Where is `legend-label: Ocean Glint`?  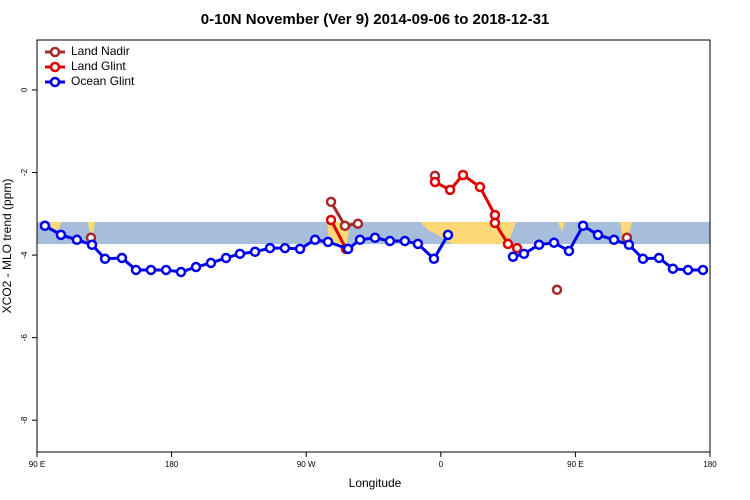 legend-label: Ocean Glint is located at coordinates (103, 81).